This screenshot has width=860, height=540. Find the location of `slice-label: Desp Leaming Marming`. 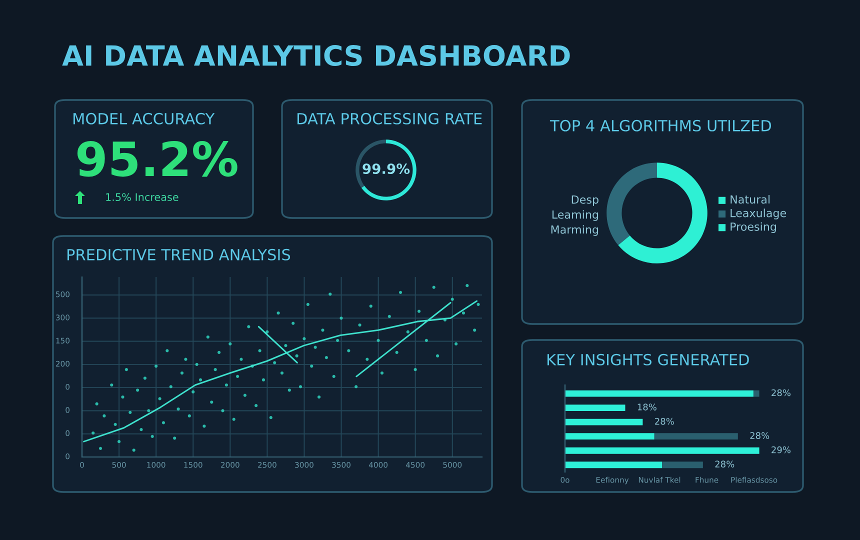

slice-label: Desp Leaming Marming is located at coordinates (574, 216).